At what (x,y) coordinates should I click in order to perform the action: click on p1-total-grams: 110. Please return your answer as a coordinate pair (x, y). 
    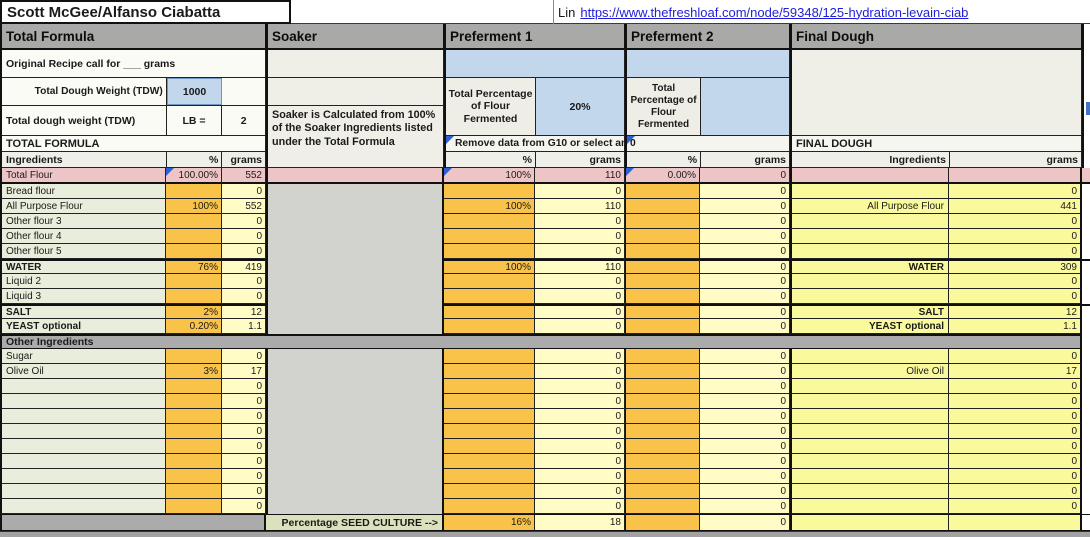
    Looking at the image, I should click on (580, 176).